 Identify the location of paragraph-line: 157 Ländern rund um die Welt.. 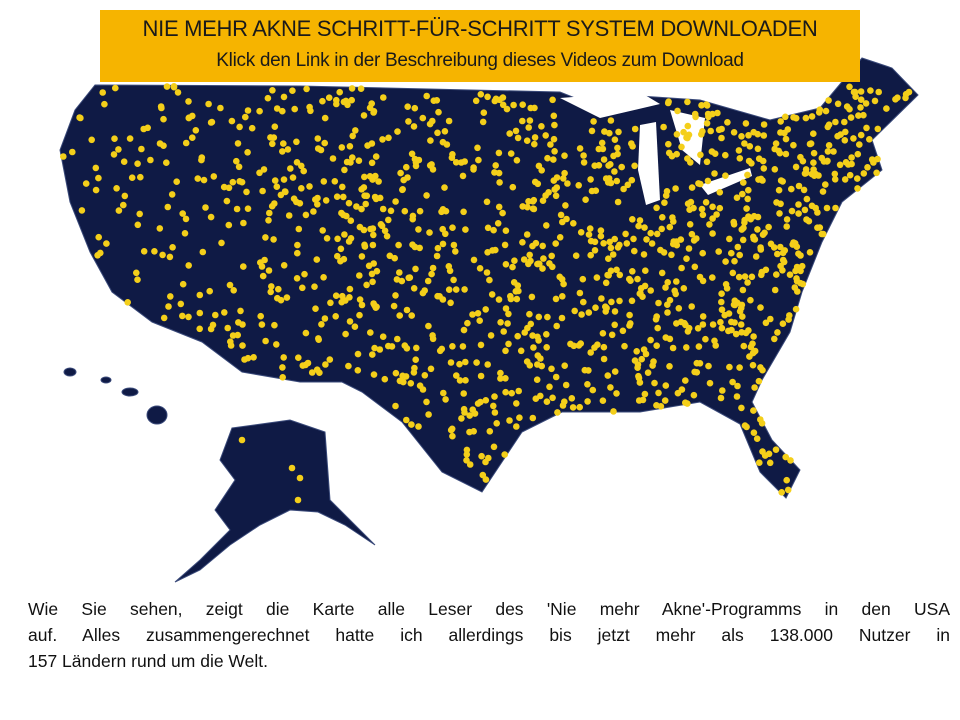
(148, 661).